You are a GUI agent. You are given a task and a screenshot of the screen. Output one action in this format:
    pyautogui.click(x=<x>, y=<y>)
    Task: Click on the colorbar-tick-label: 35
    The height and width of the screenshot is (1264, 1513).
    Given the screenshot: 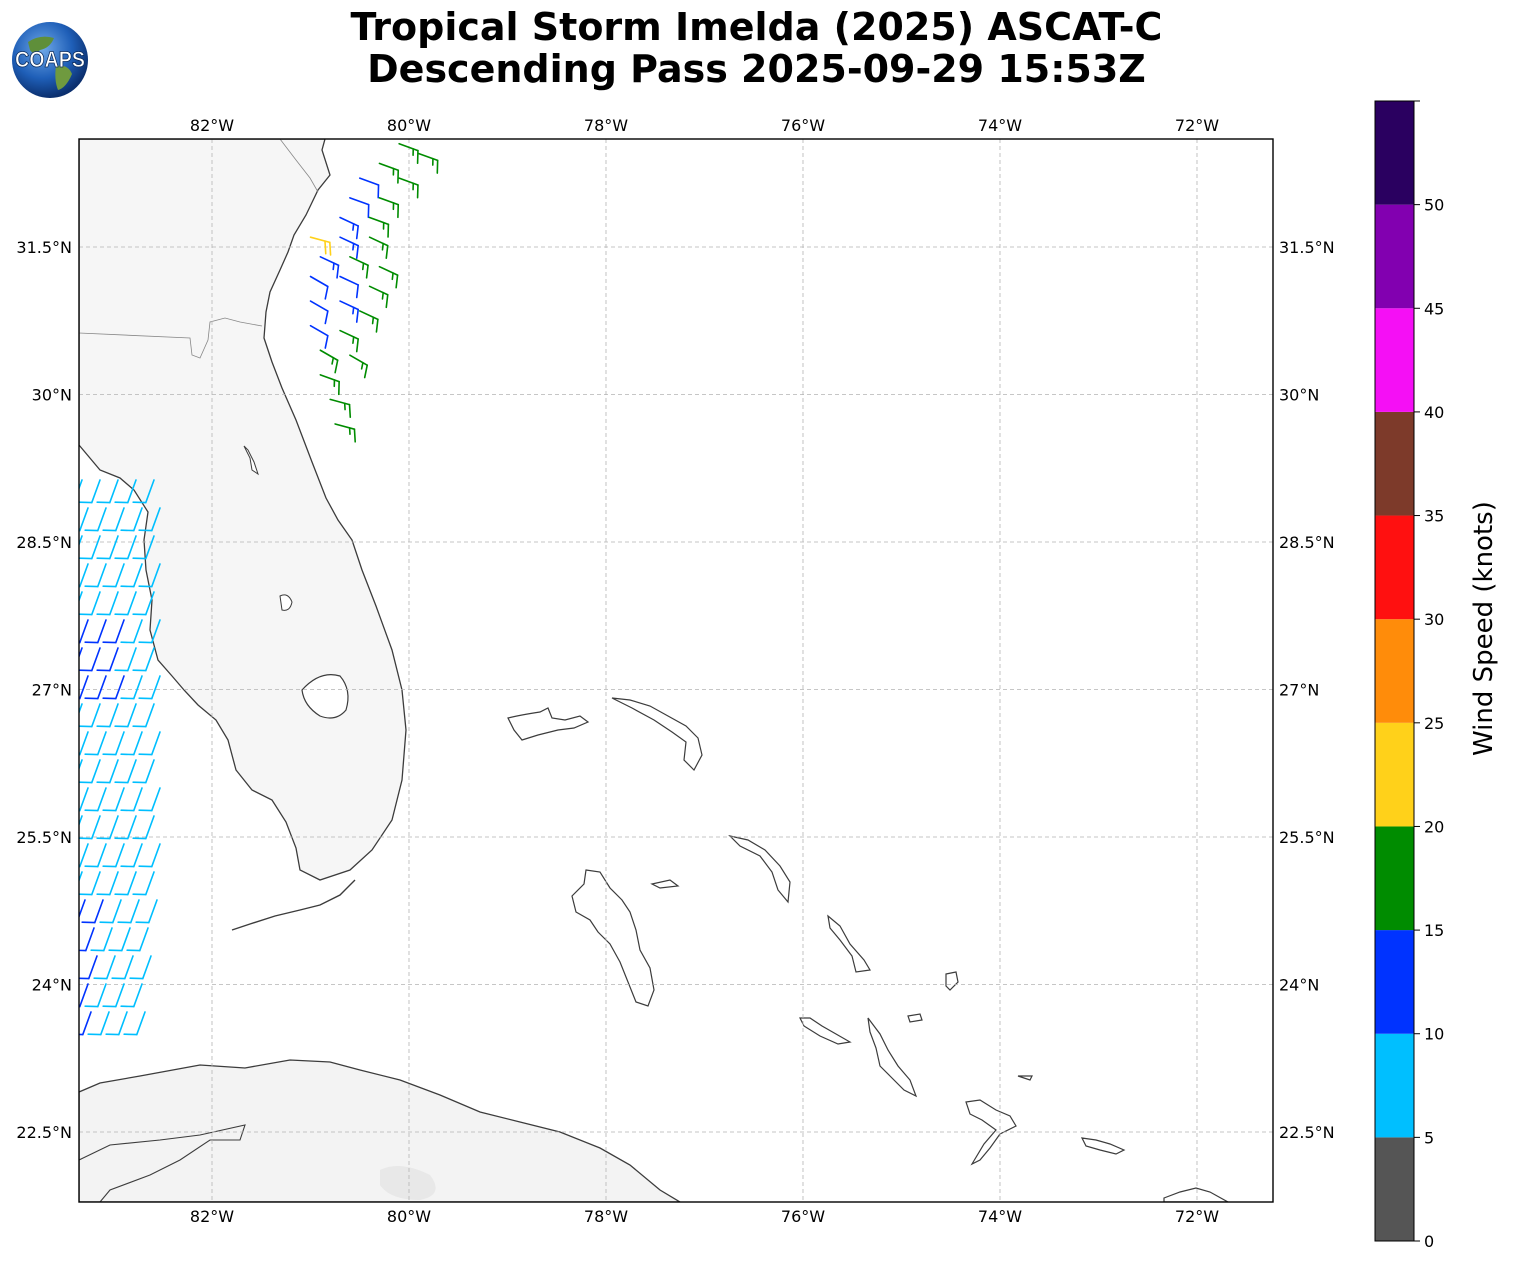 What is the action you would take?
    pyautogui.click(x=1434, y=516)
    